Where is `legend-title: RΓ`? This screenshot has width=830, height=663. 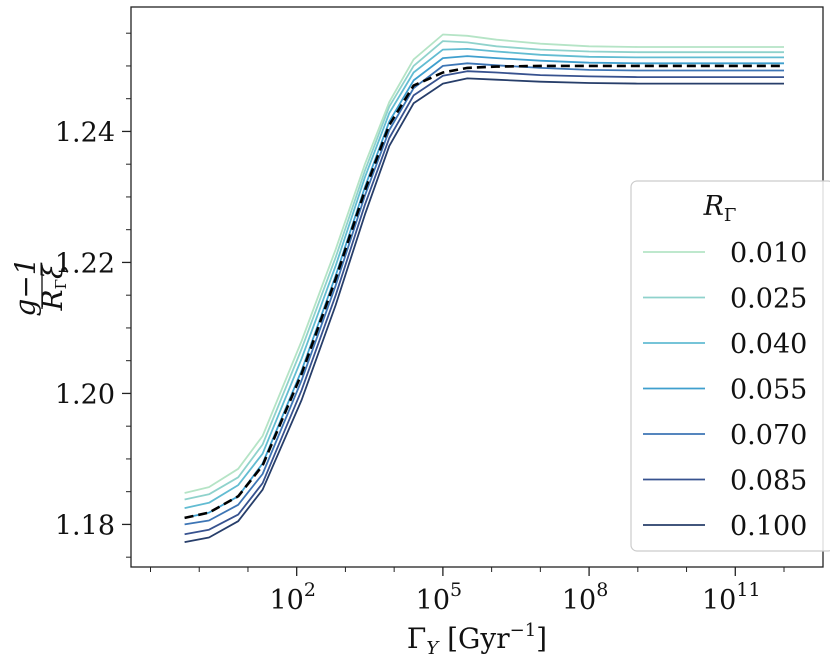 legend-title: RΓ is located at coordinates (720, 208).